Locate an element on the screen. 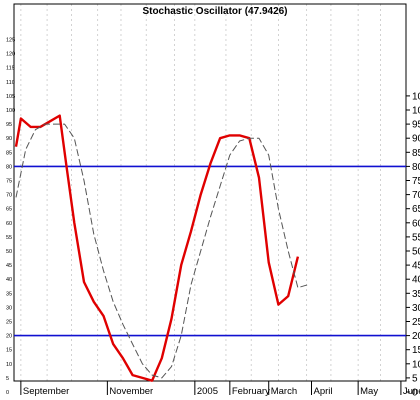  right-y-tick-label: 45 is located at coordinates (416, 266).